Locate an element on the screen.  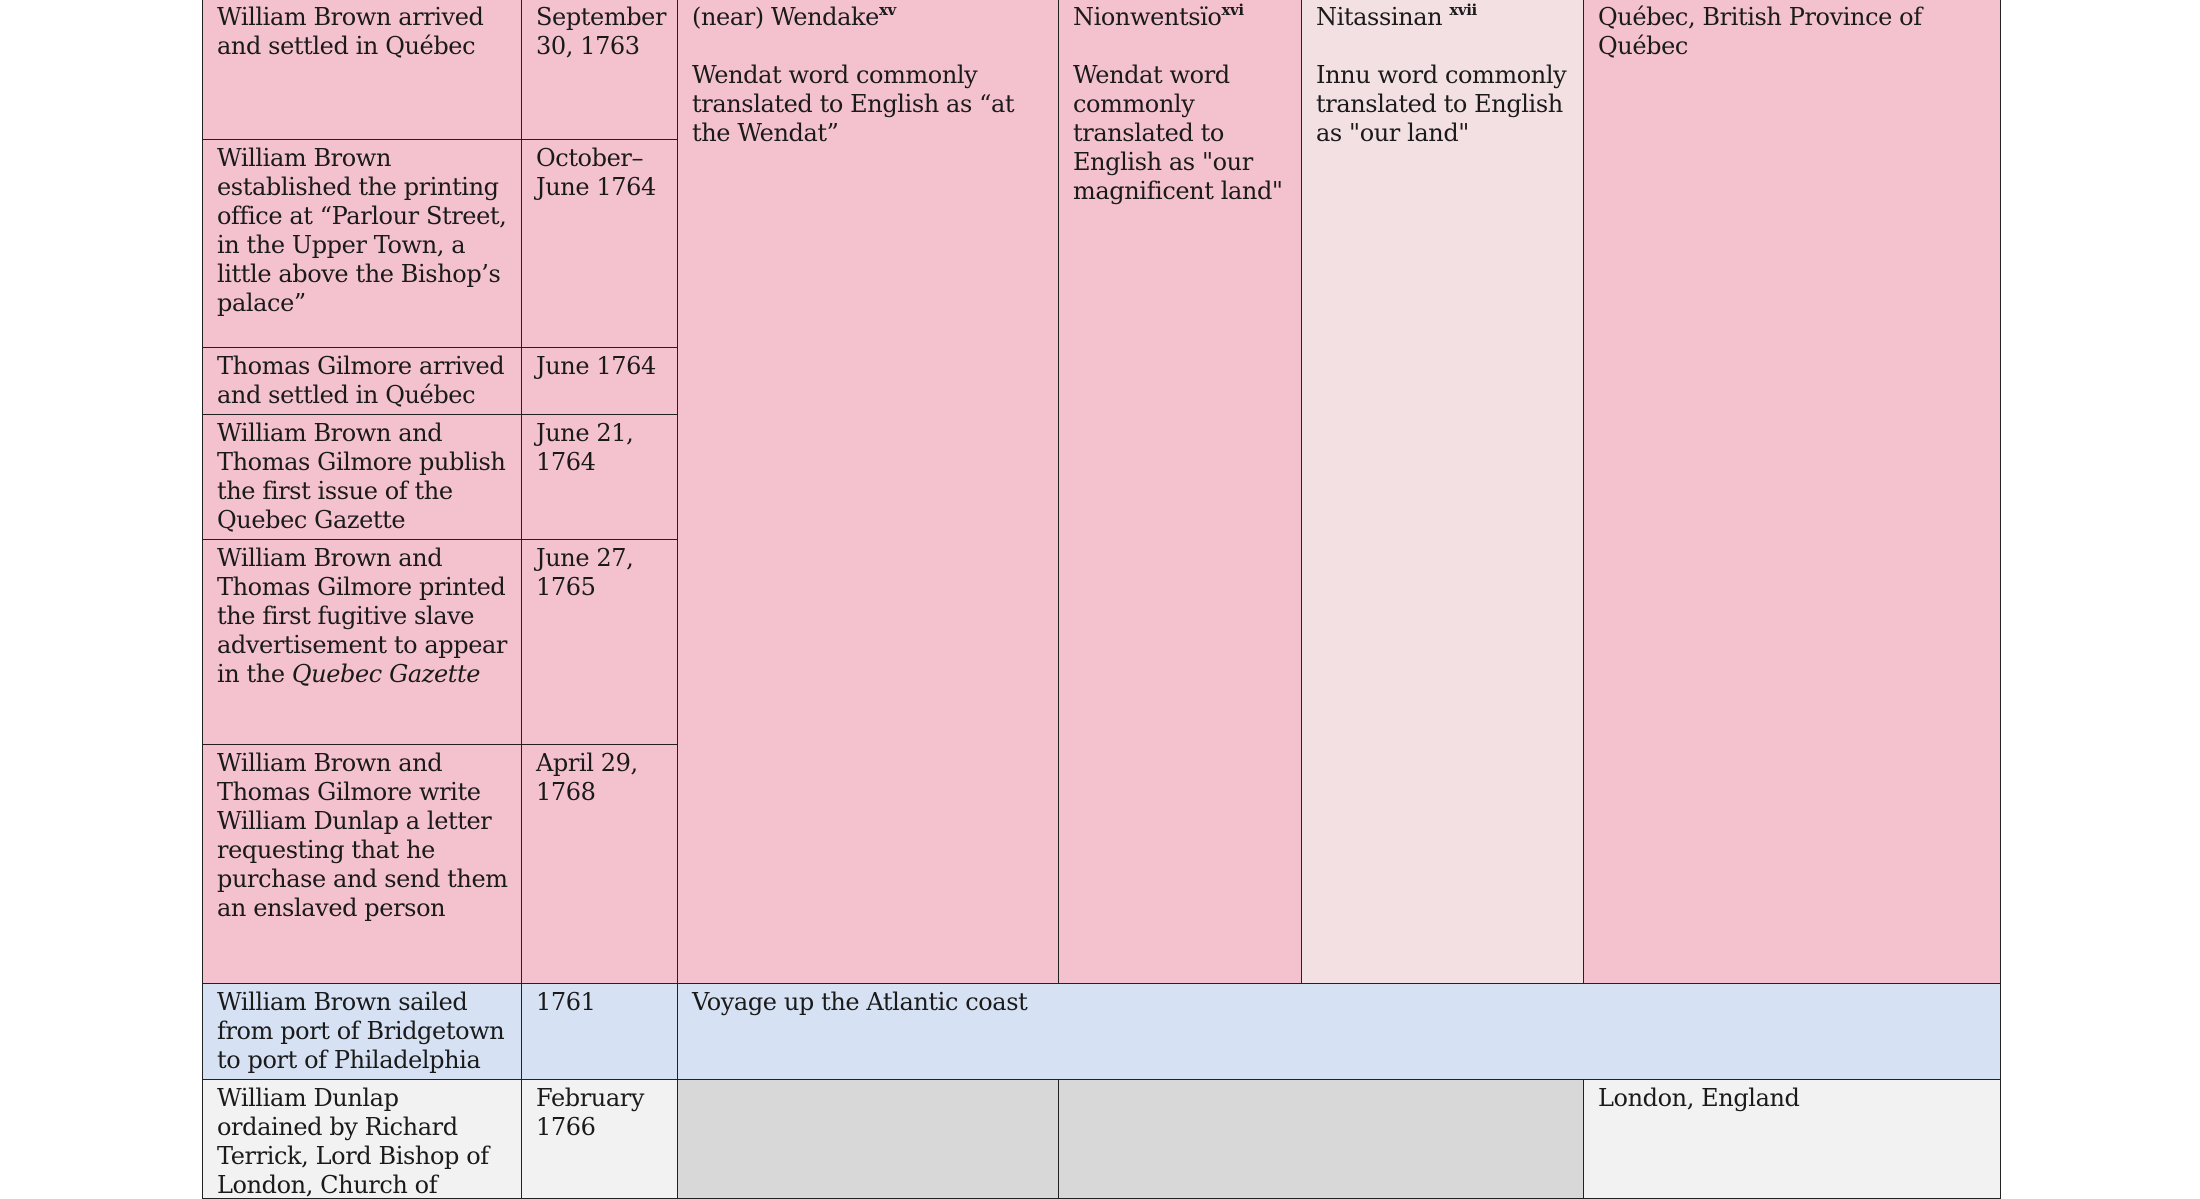
date-cell: 1761 is located at coordinates (599, 1031).